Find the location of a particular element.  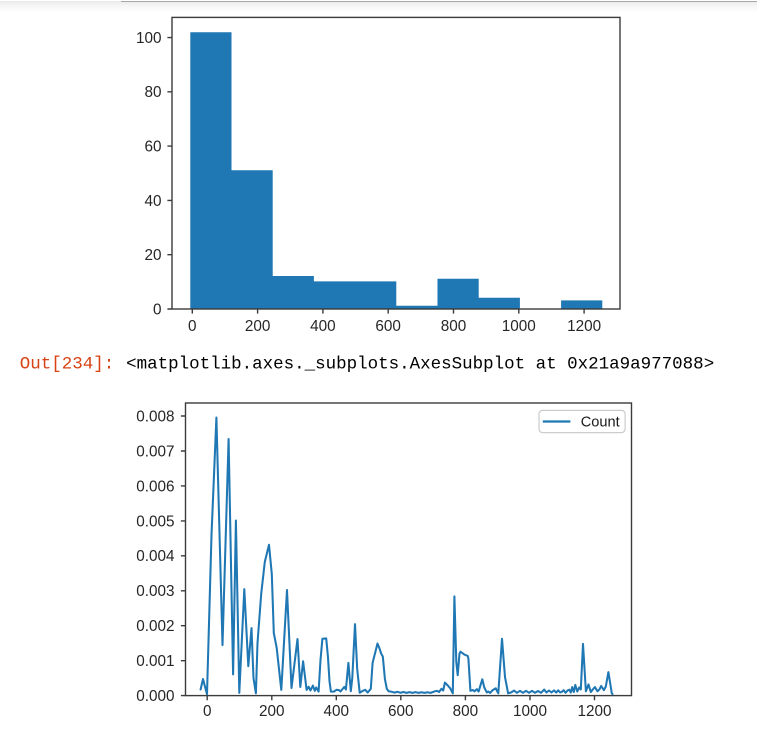

svg-text: Count is located at coordinates (600, 423).